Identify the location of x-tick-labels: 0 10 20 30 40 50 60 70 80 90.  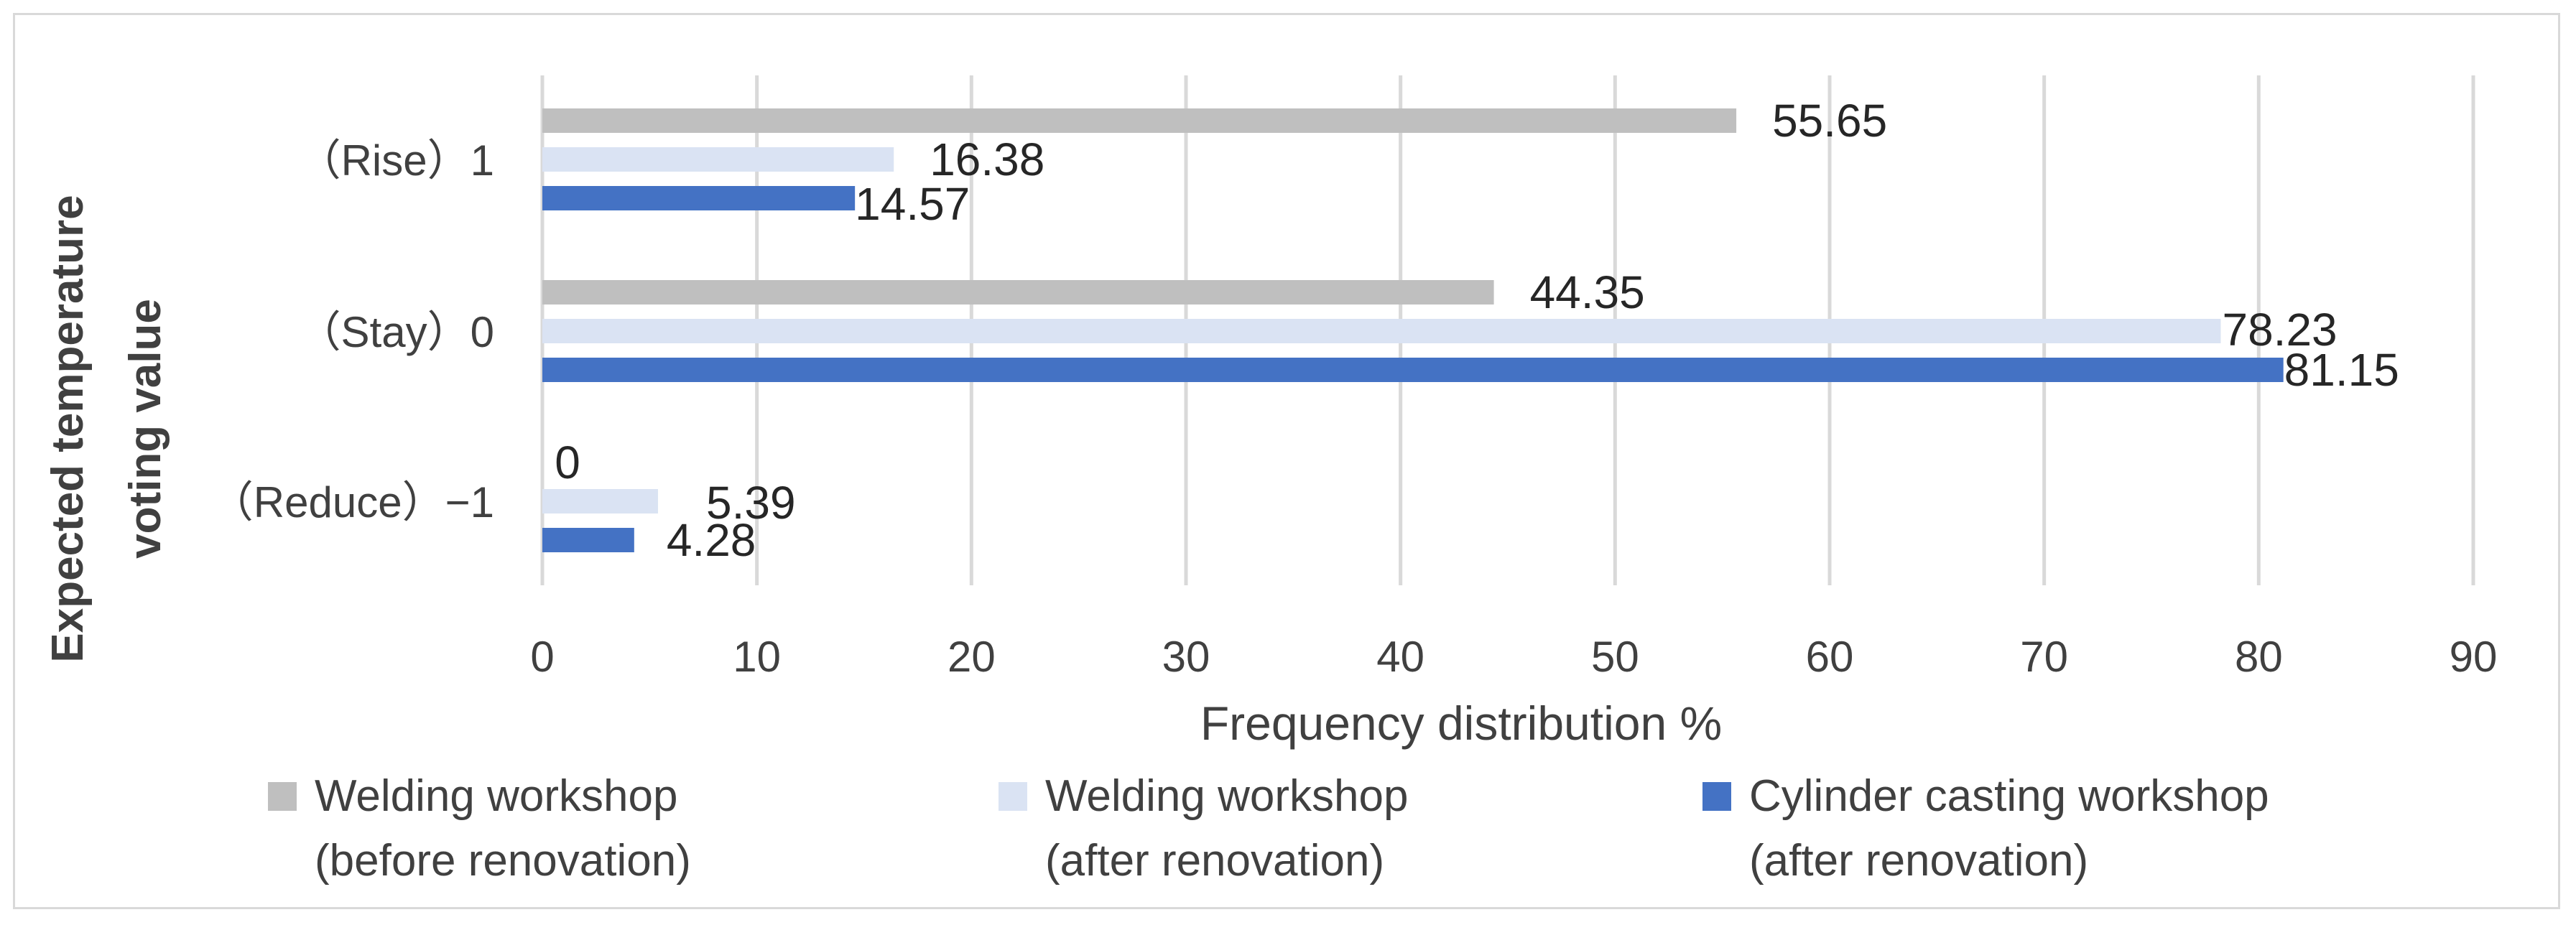
(1513, 657).